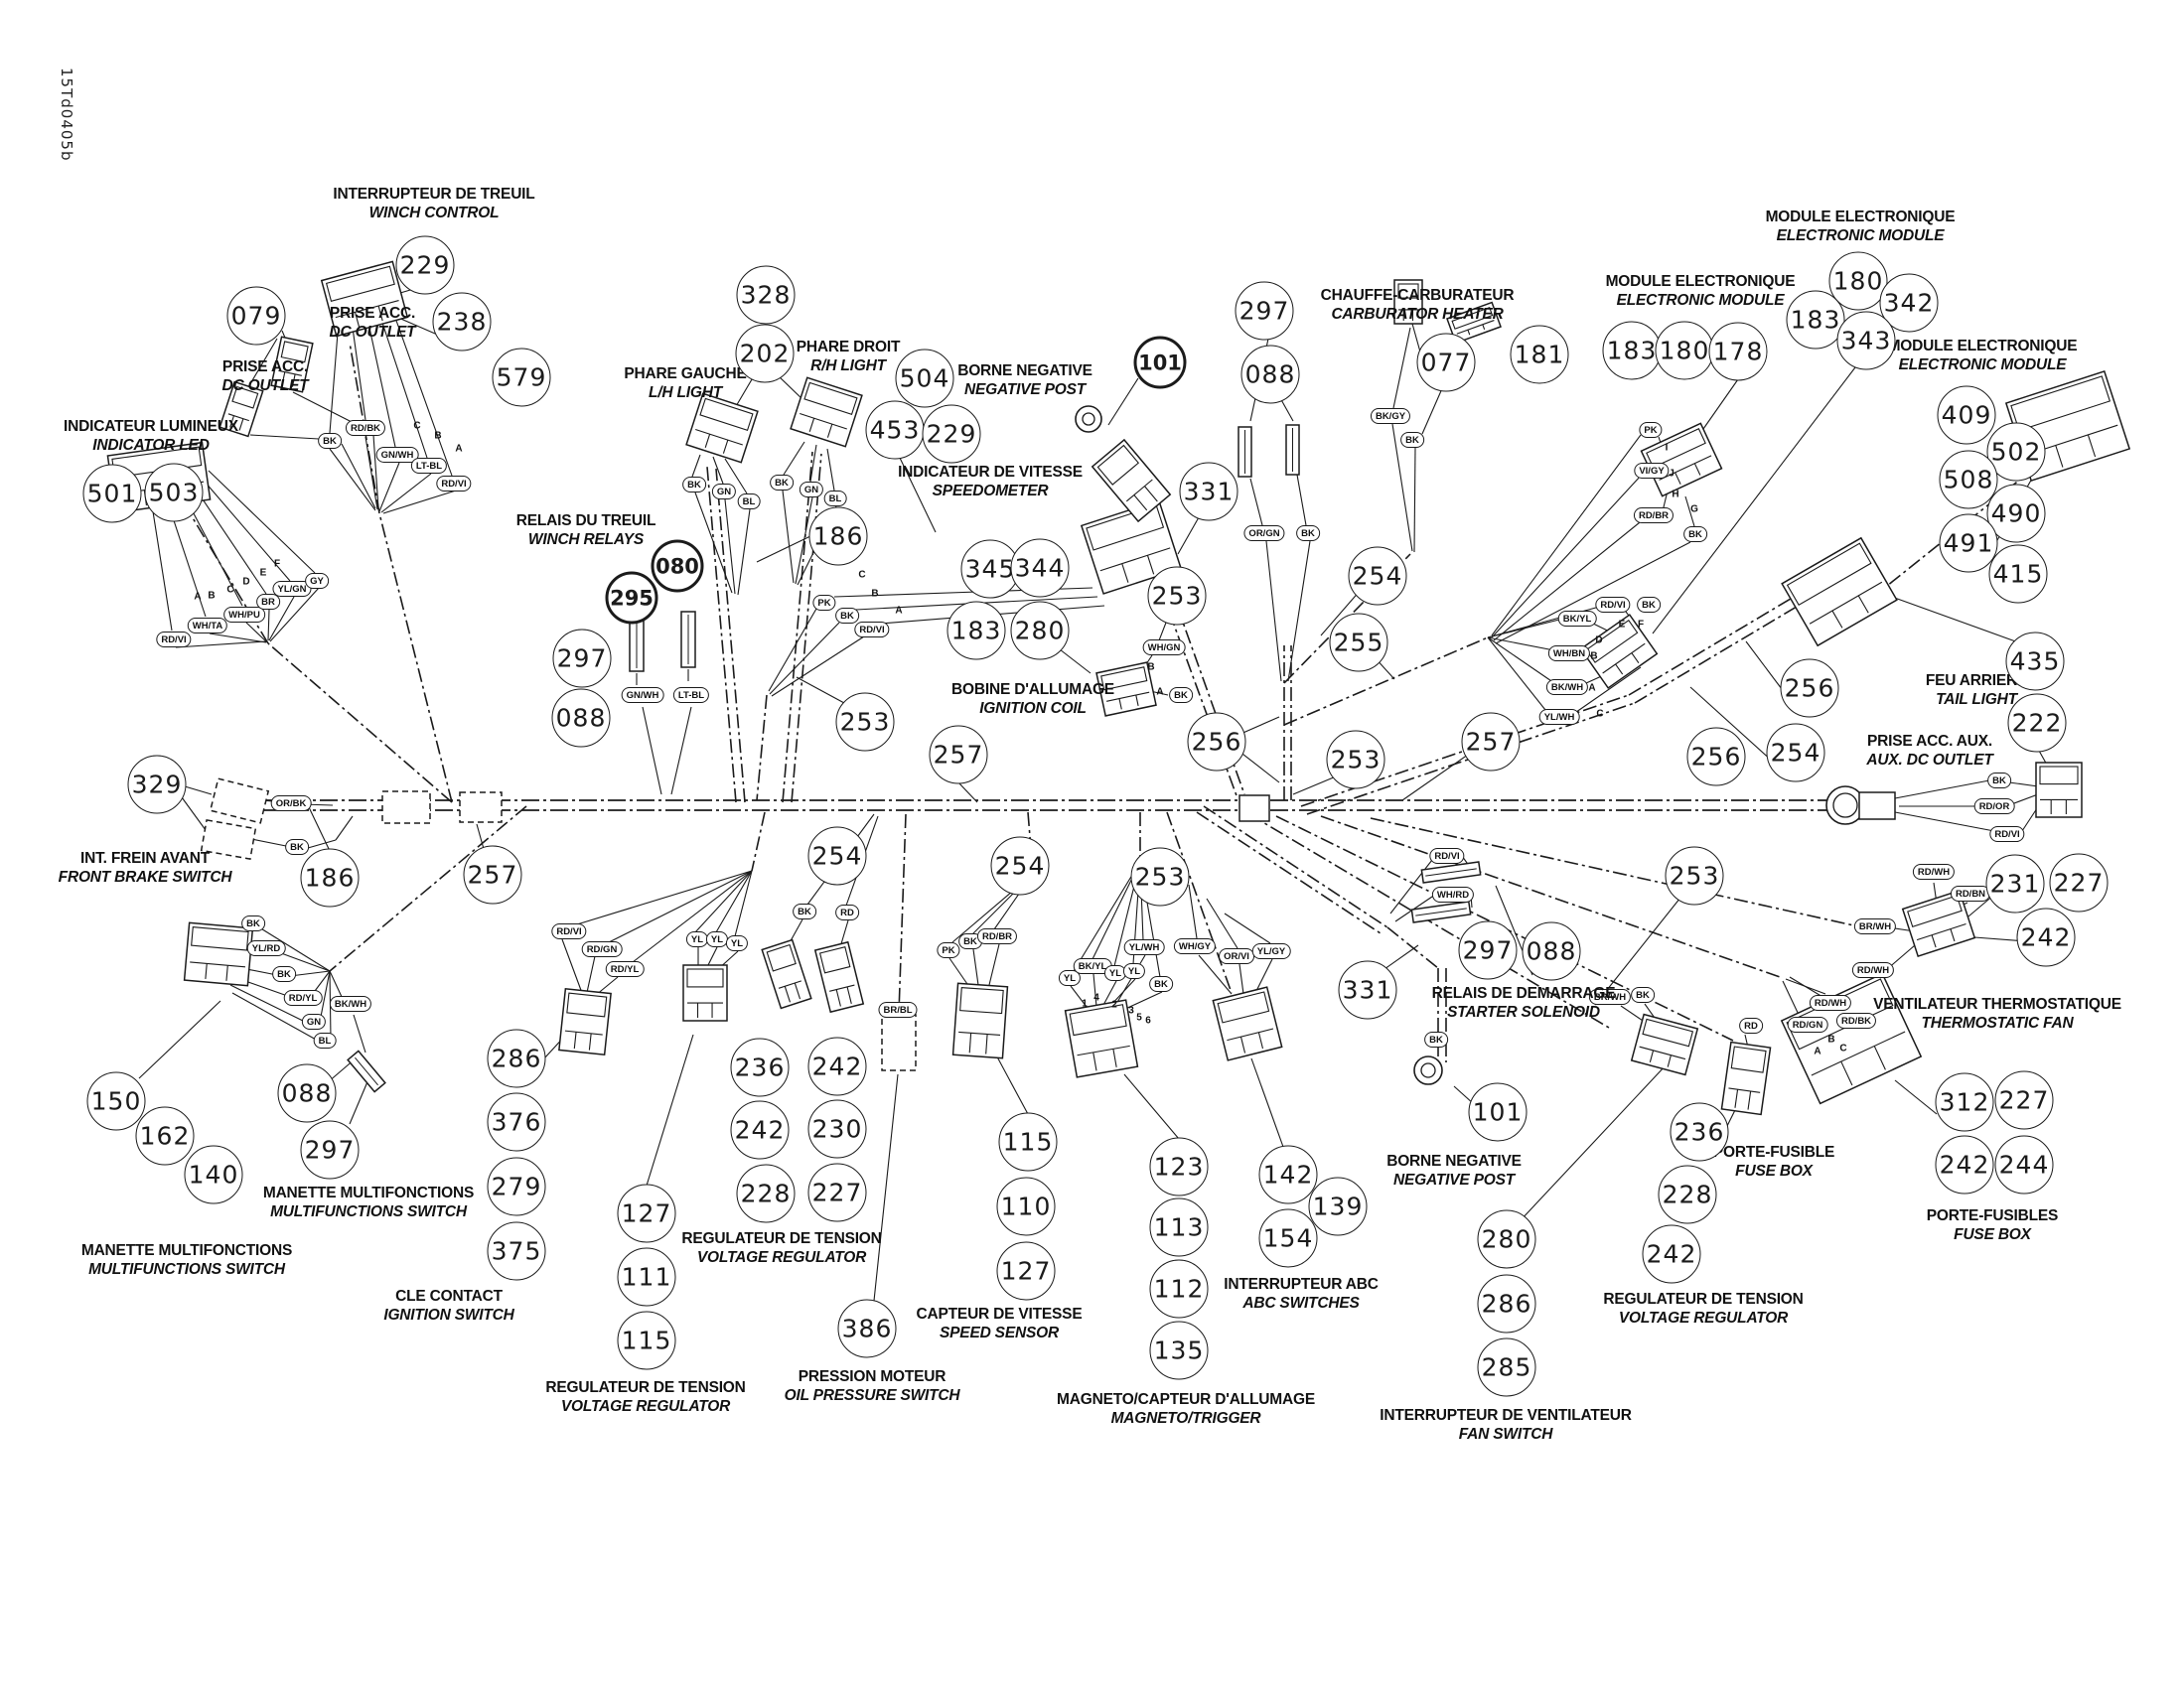 Image resolution: width=2184 pixels, height=1688 pixels. I want to click on component-label: BOBINE D'ALLUMAGE IGNITION COIL, so click(1032, 699).